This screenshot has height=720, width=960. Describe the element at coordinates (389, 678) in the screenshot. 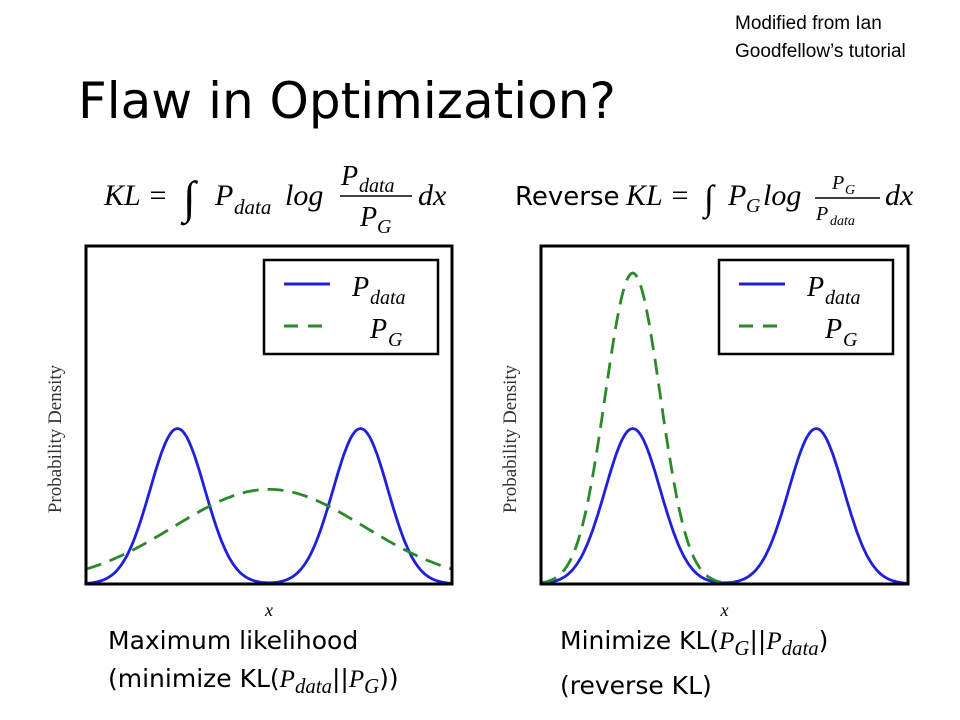

I see `caption-left-post: ))` at that location.